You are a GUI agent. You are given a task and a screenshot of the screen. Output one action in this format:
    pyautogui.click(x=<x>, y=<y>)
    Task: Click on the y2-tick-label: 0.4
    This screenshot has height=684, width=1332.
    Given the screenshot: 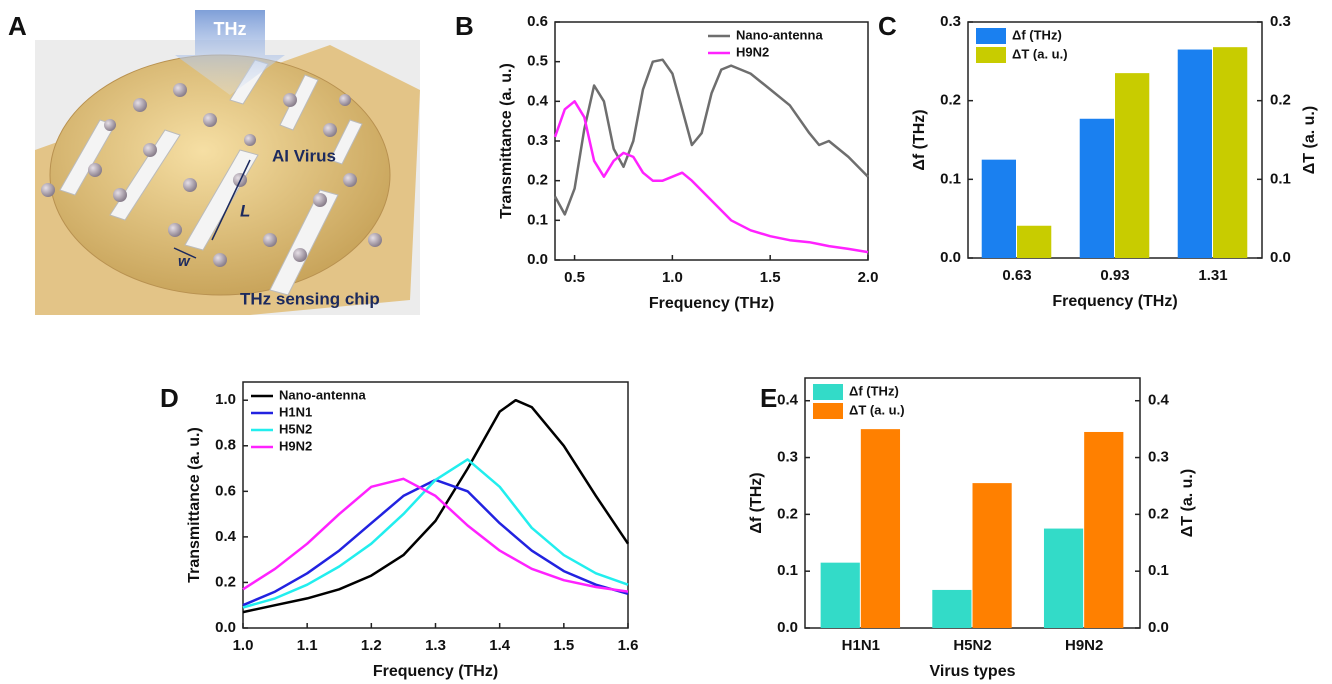 What is the action you would take?
    pyautogui.click(x=1159, y=400)
    